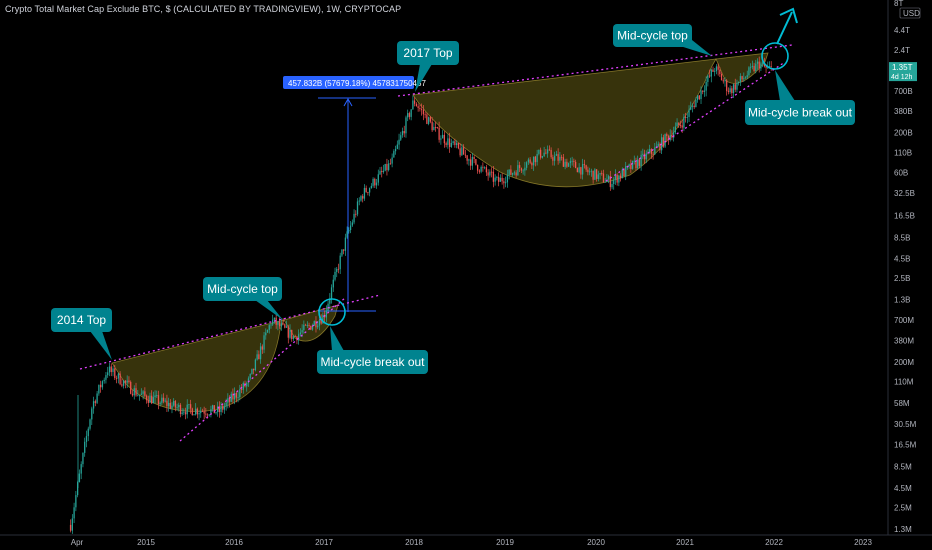  I want to click on time-tick-2015: 2015, so click(146, 542).